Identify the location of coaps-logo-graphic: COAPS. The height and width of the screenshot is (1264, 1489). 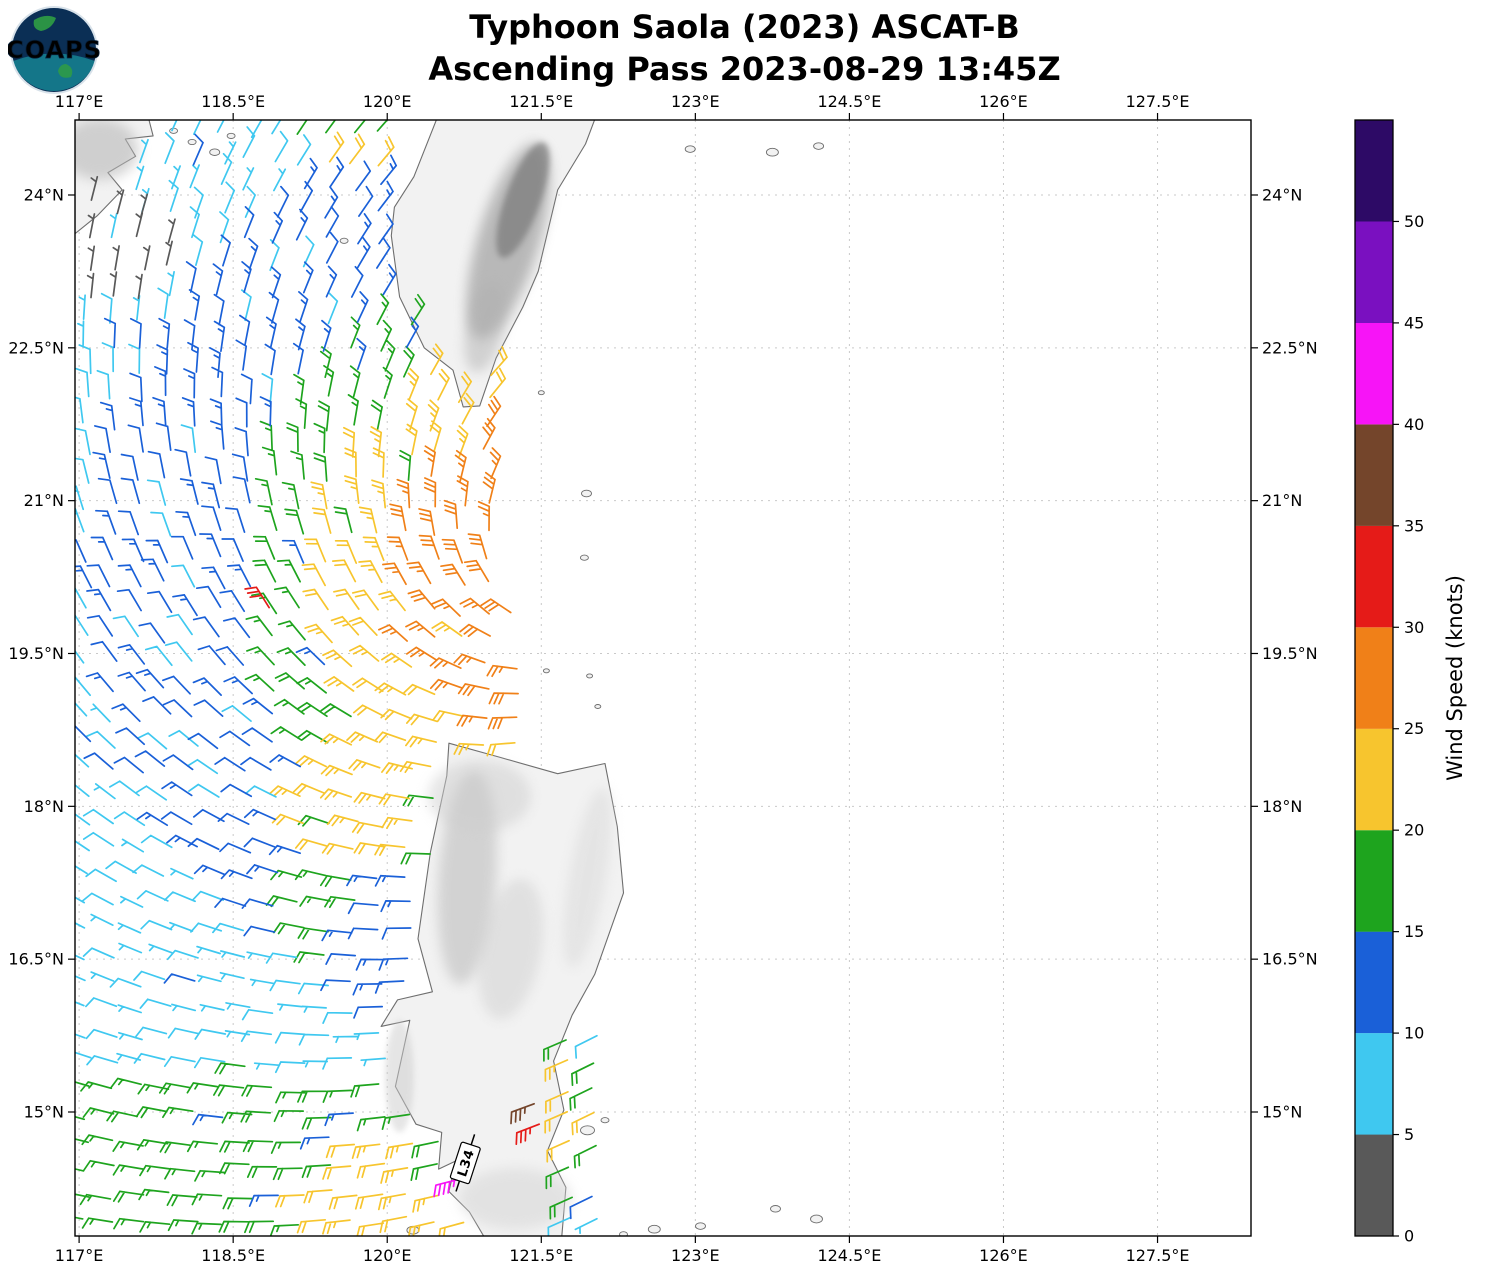
(53, 50).